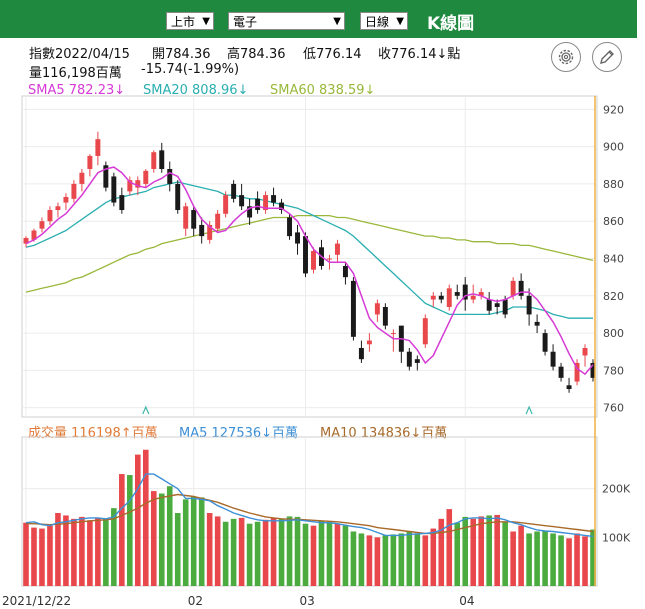 The image size is (645, 609). I want to click on settings-button, so click(566, 57).